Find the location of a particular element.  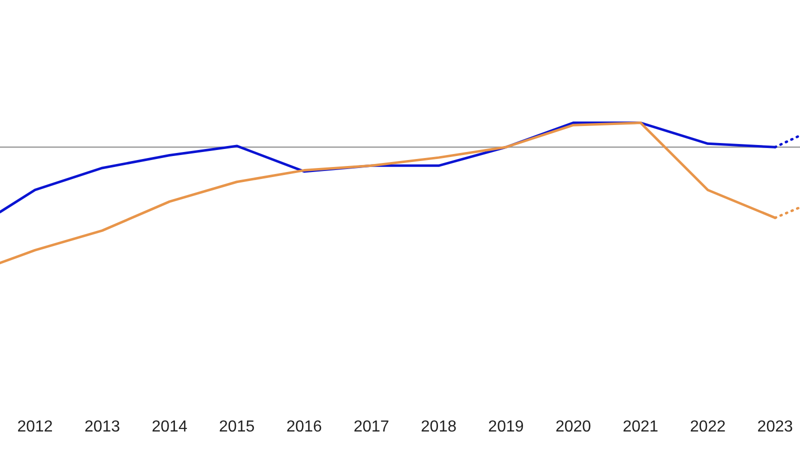

x-tick-label: 2013 is located at coordinates (102, 427).